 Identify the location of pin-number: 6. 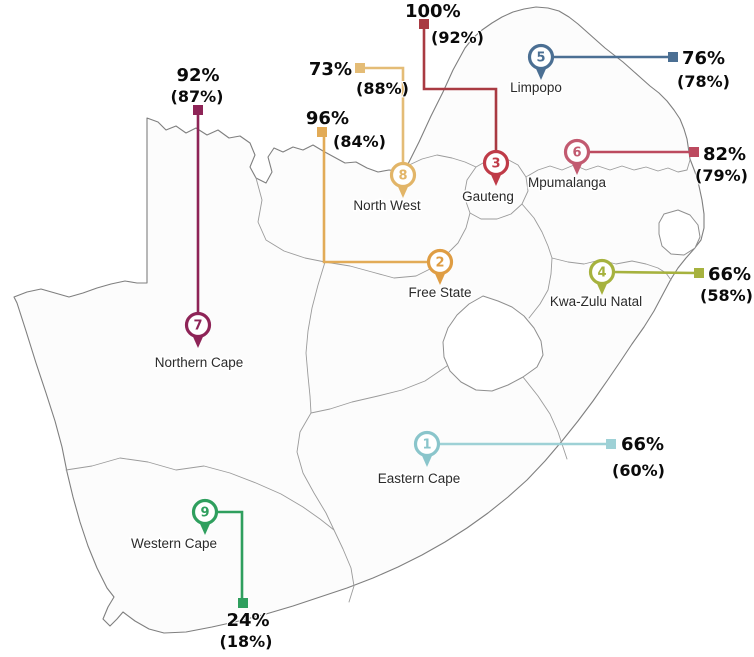
(576, 153).